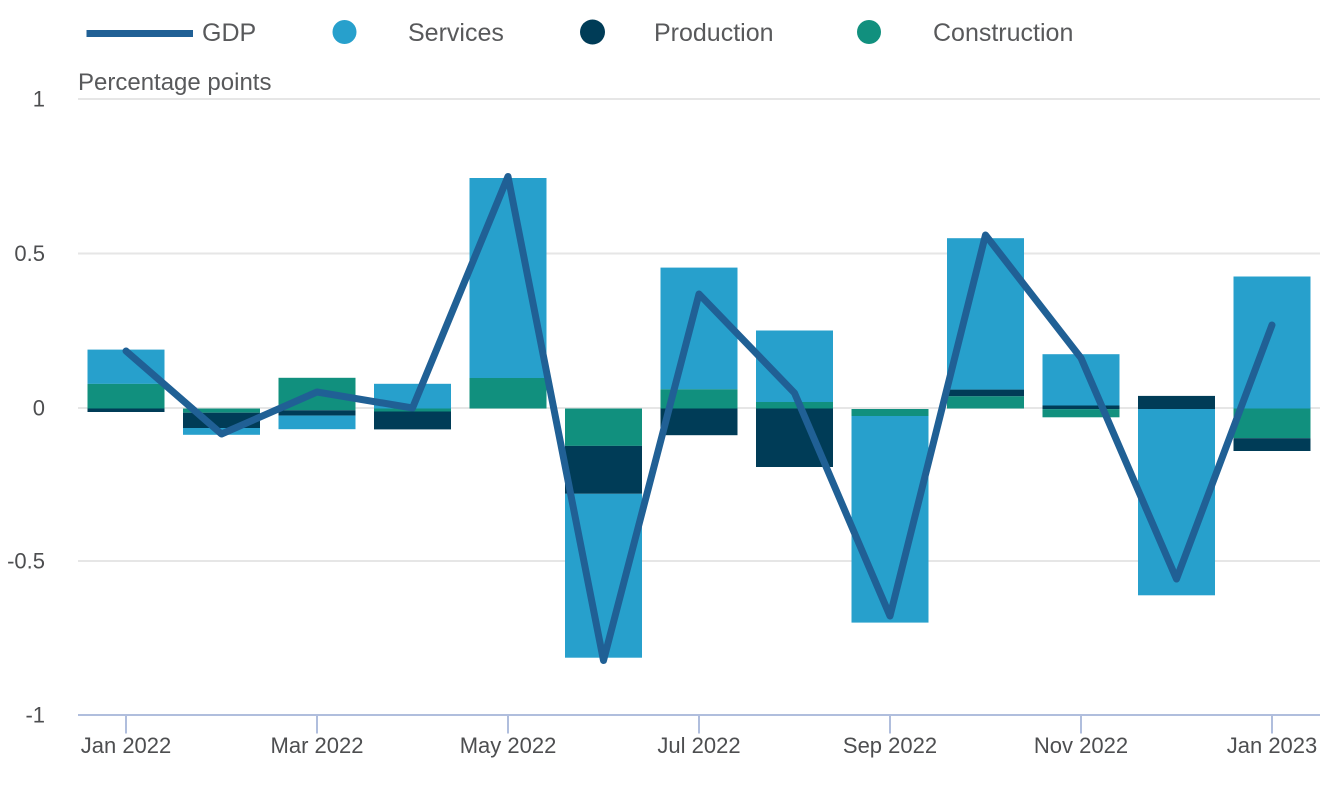  I want to click on svg-text: Construction, so click(1003, 33).